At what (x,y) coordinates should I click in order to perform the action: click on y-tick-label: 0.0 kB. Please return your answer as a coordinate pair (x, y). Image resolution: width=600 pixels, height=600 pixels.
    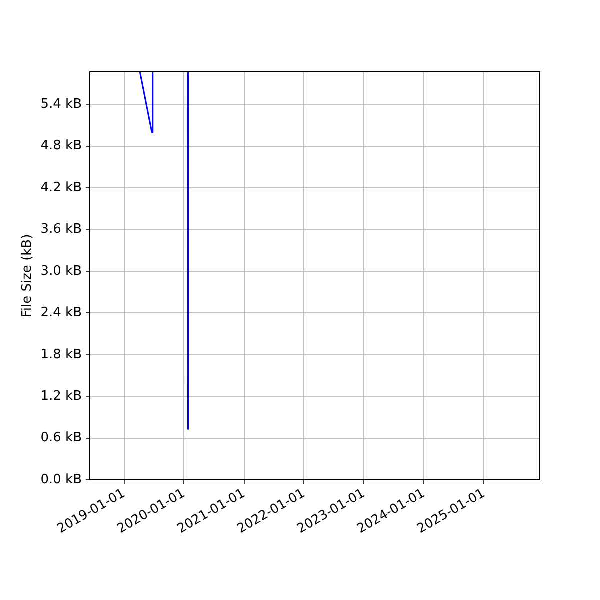
    Looking at the image, I should click on (61, 480).